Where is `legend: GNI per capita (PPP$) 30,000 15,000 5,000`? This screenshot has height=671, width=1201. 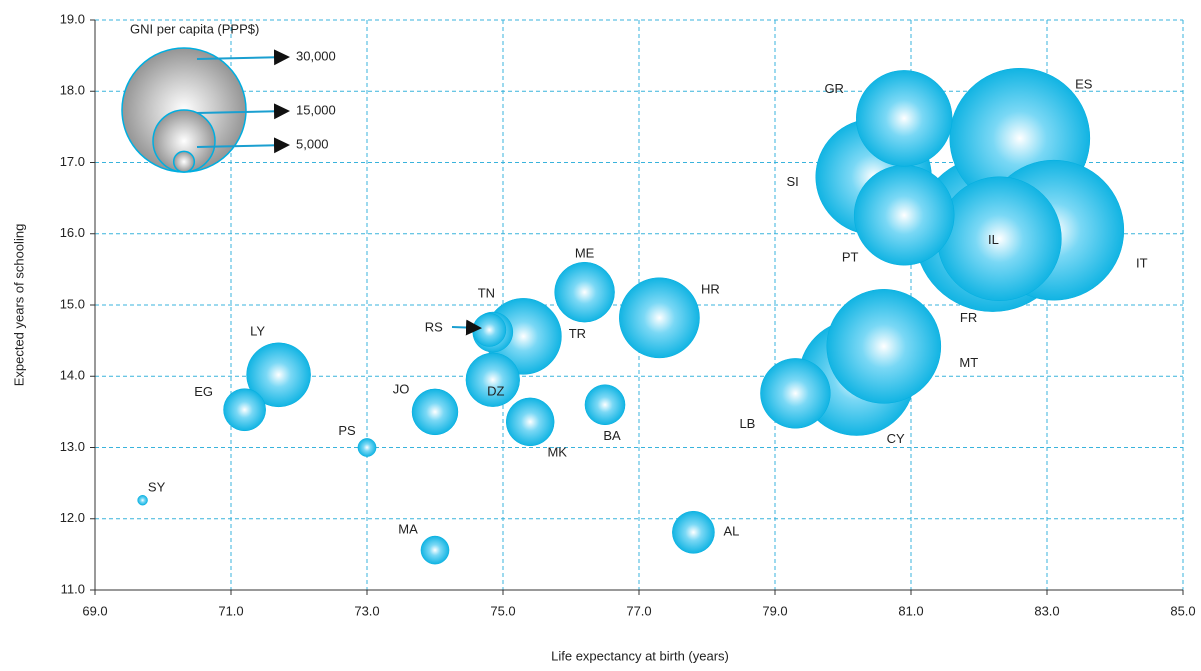
legend: GNI per capita (PPP$) 30,000 15,000 5,000 is located at coordinates (228, 97).